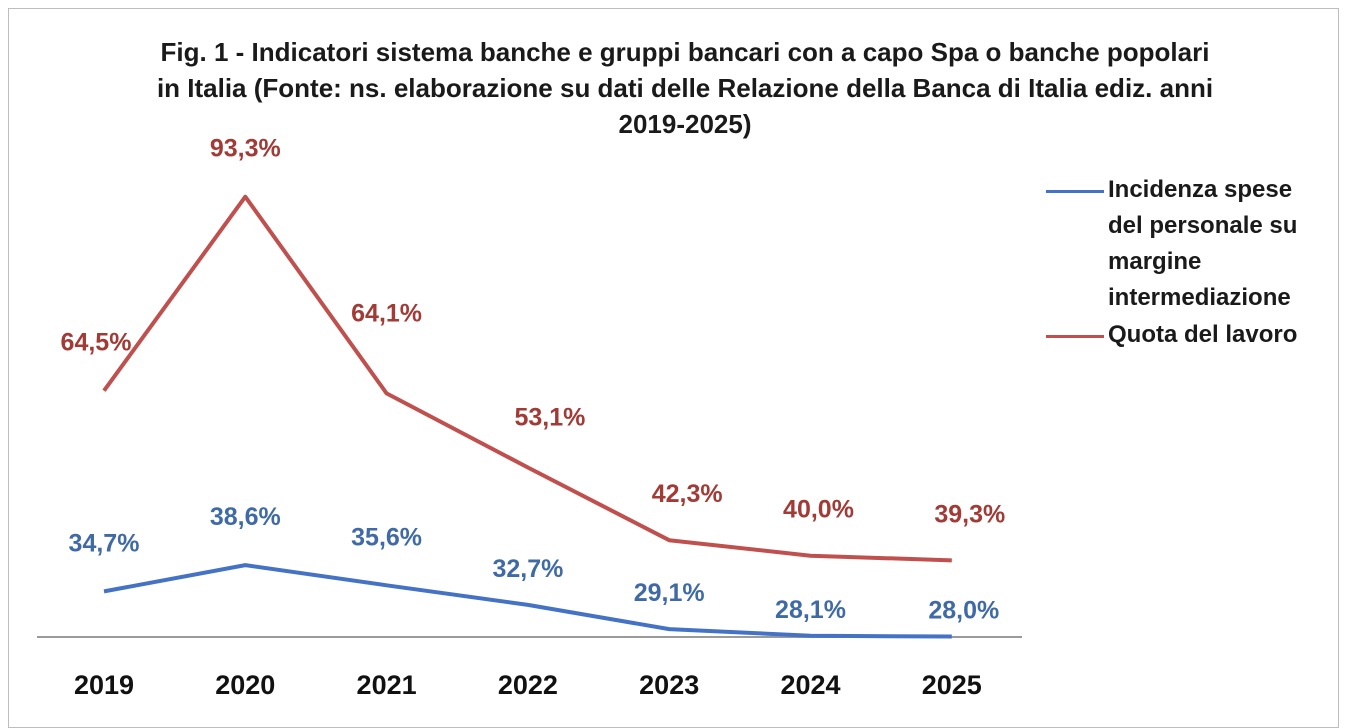 Image resolution: width=1349 pixels, height=728 pixels. I want to click on x-tick-label: 2020, so click(245, 685).